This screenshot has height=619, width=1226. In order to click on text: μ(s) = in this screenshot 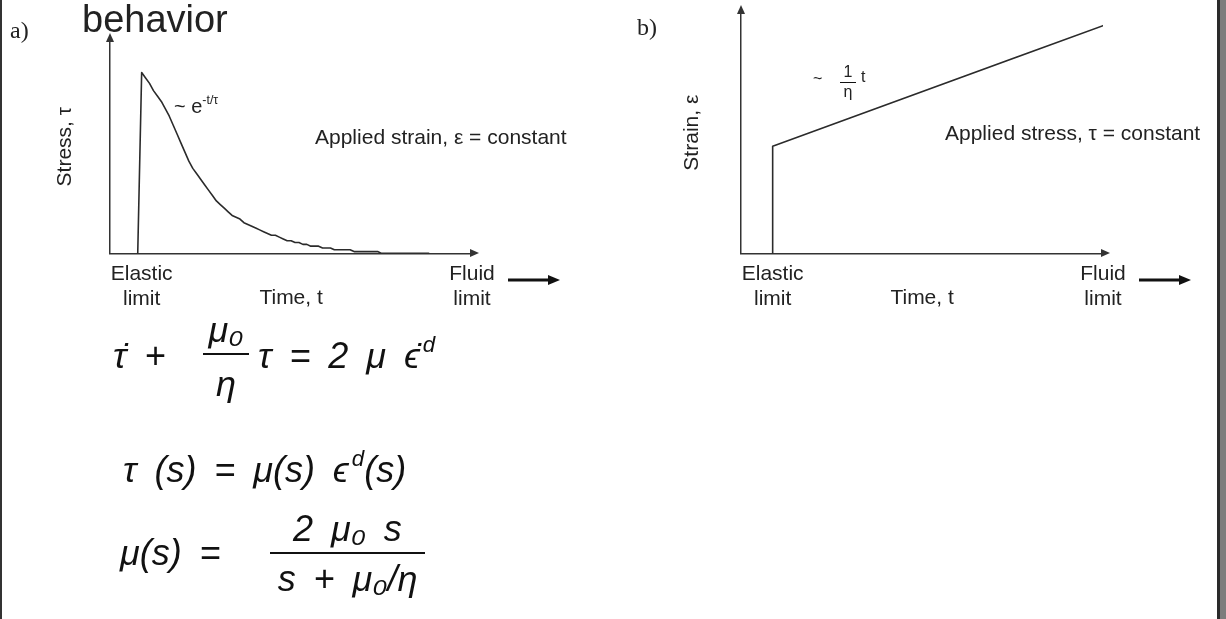, I will do `click(170, 553)`.